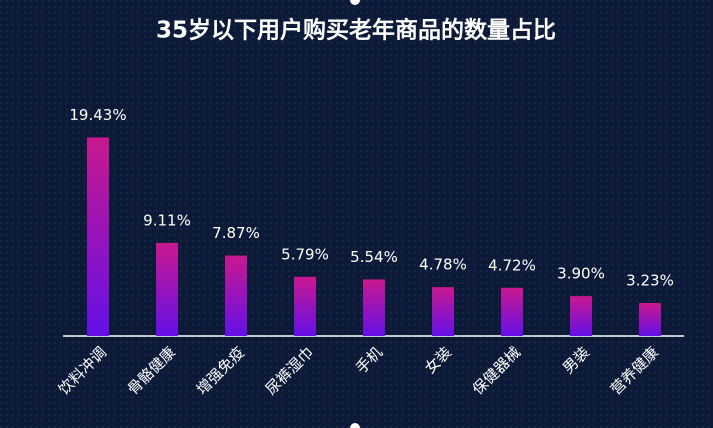 Image resolution: width=713 pixels, height=428 pixels. I want to click on value-label: 5.79%, so click(305, 254).